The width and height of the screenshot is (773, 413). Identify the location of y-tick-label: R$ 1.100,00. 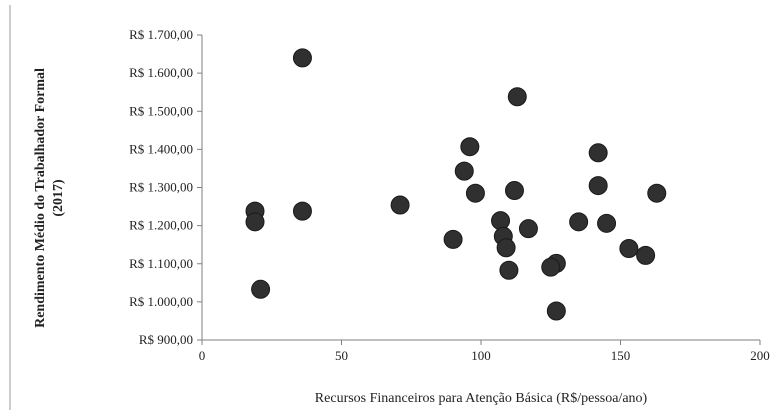
(161, 263).